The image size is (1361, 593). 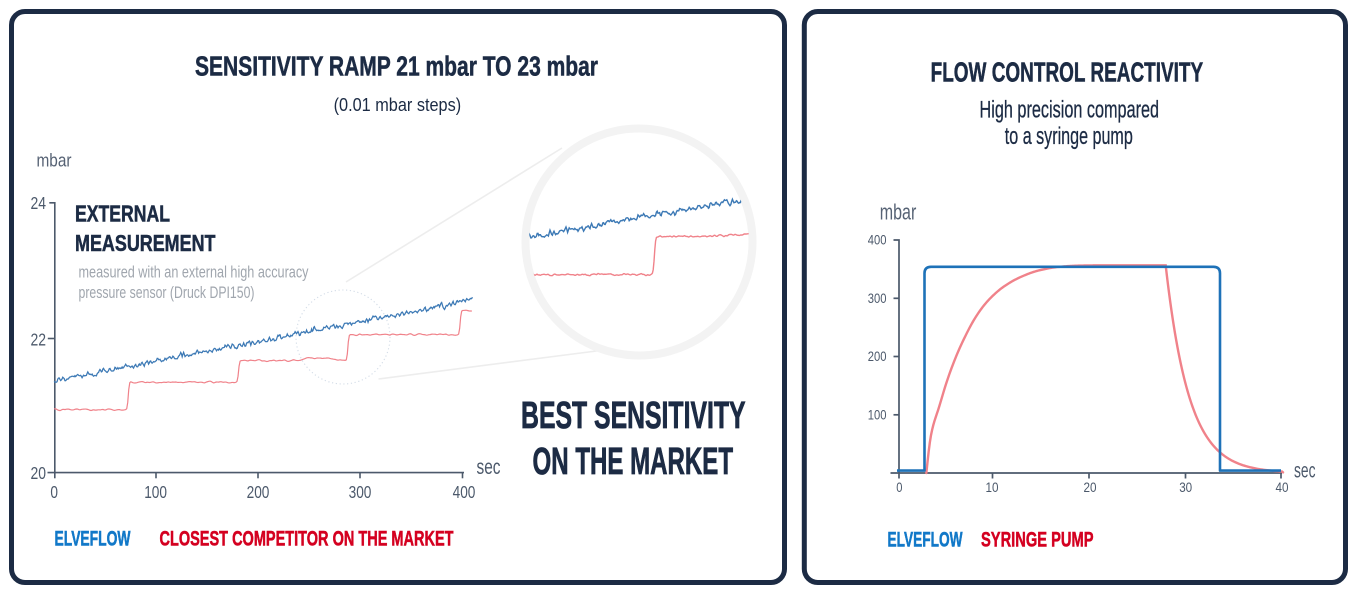 What do you see at coordinates (122, 214) in the screenshot?
I see `svg-text: EXTERNAL` at bounding box center [122, 214].